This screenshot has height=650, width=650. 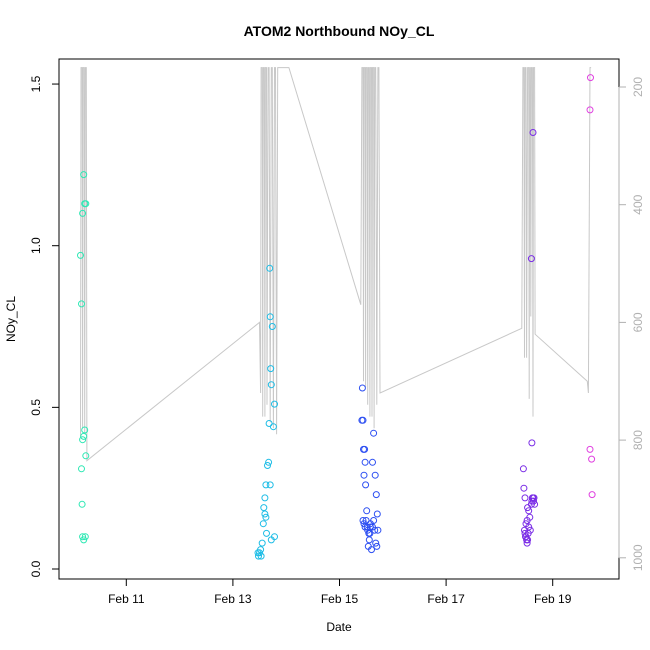 What do you see at coordinates (11, 319) in the screenshot?
I see `y-axis-label: NOy_CL` at bounding box center [11, 319].